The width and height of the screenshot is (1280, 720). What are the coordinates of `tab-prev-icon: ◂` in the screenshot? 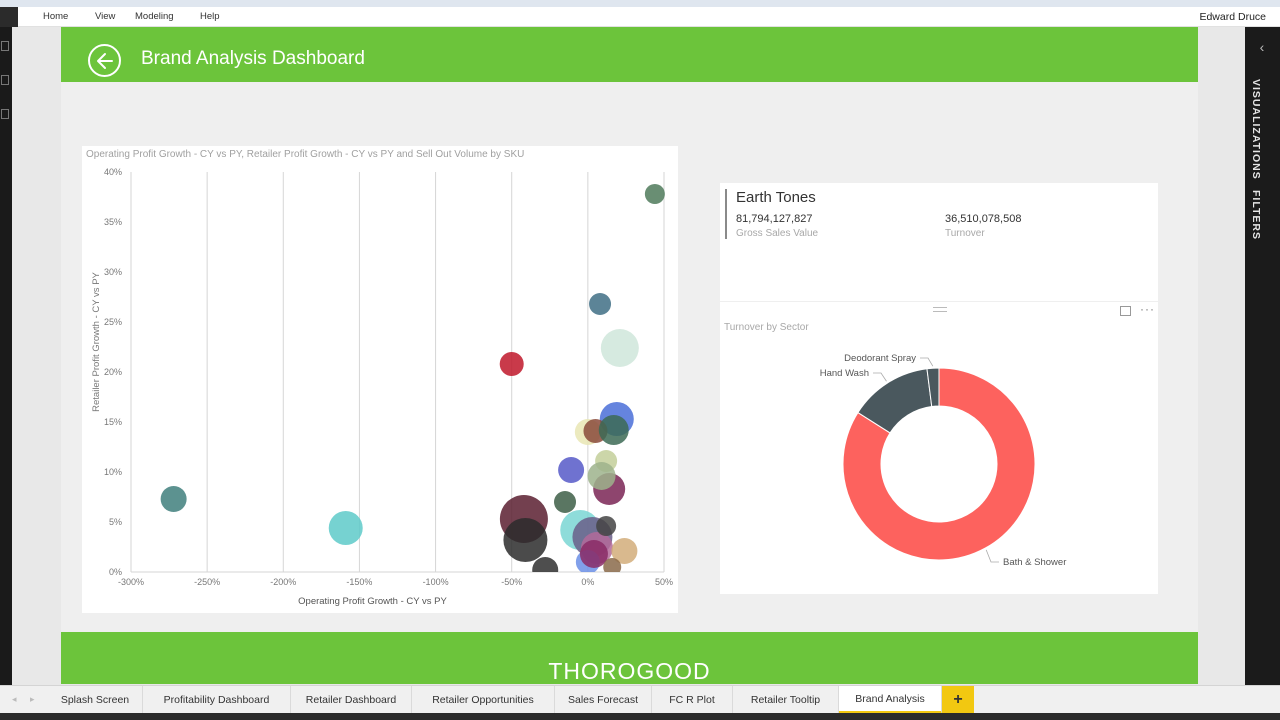 It's located at (14, 699).